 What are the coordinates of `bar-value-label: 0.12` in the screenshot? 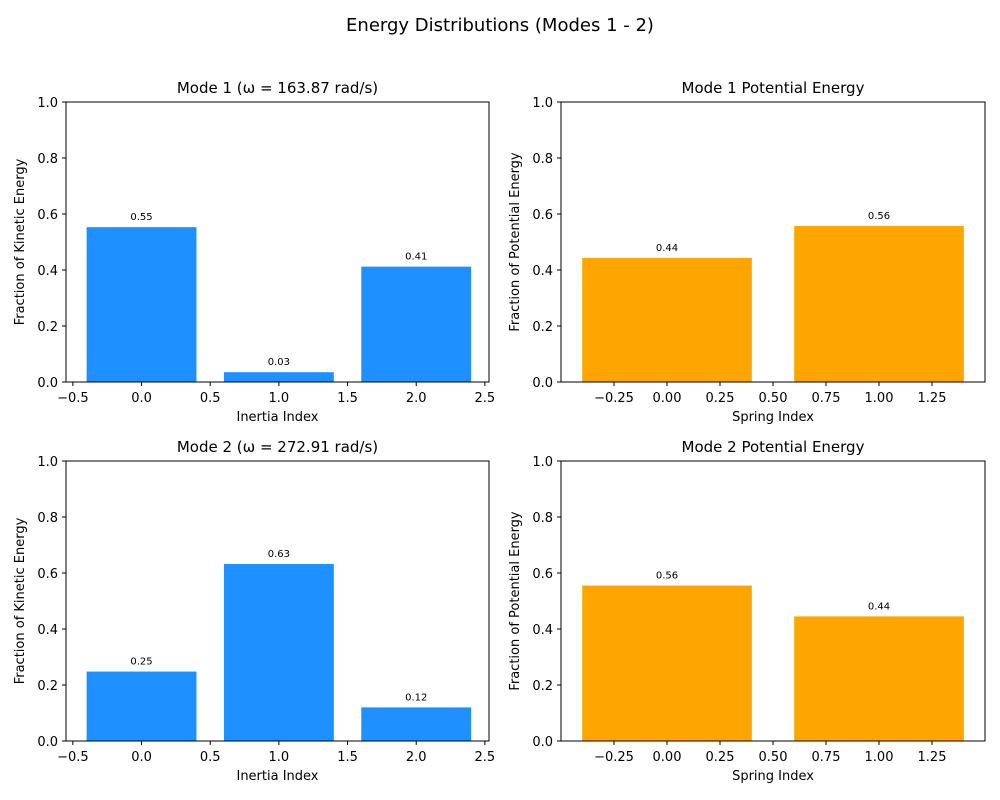 It's located at (416, 697).